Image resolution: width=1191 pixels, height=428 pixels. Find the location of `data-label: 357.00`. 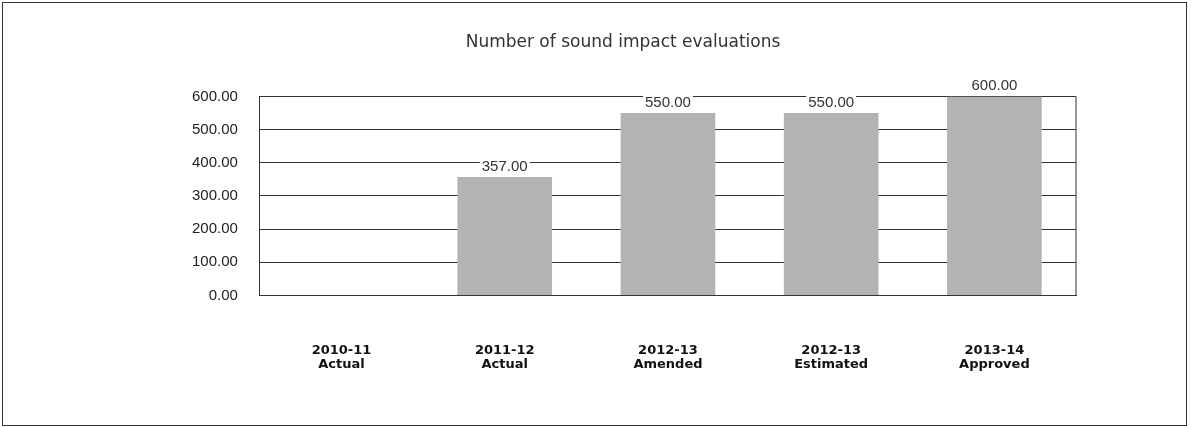

data-label: 357.00 is located at coordinates (504, 165).